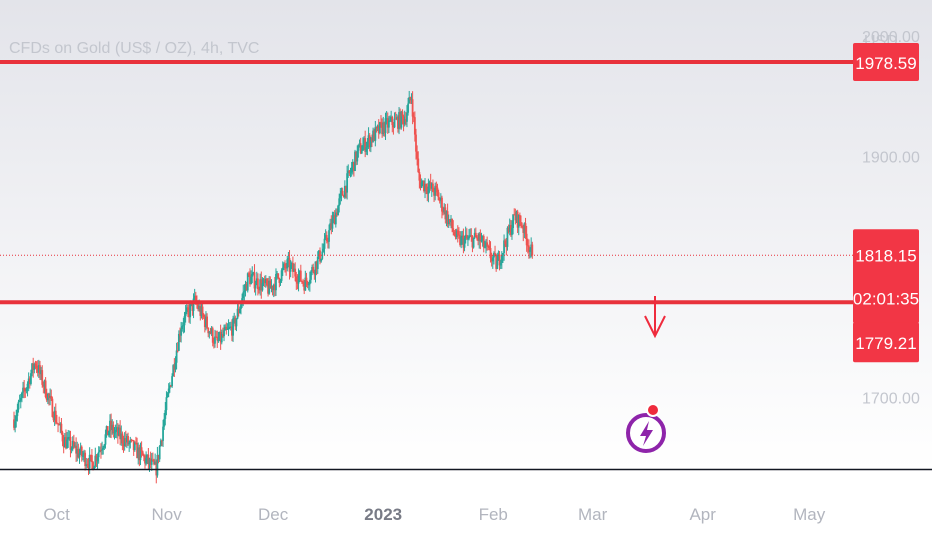 The height and width of the screenshot is (550, 932). I want to click on chart-title: CFDs on Gold (US$ / OZ), 4h, TVC, so click(134, 48).